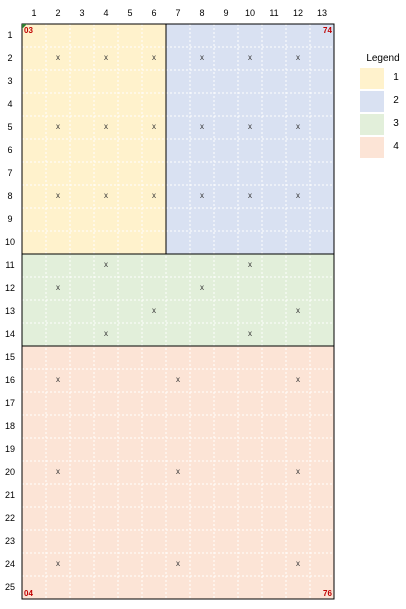  Describe the element at coordinates (9, 380) in the screenshot. I see `row-header: 16` at that location.